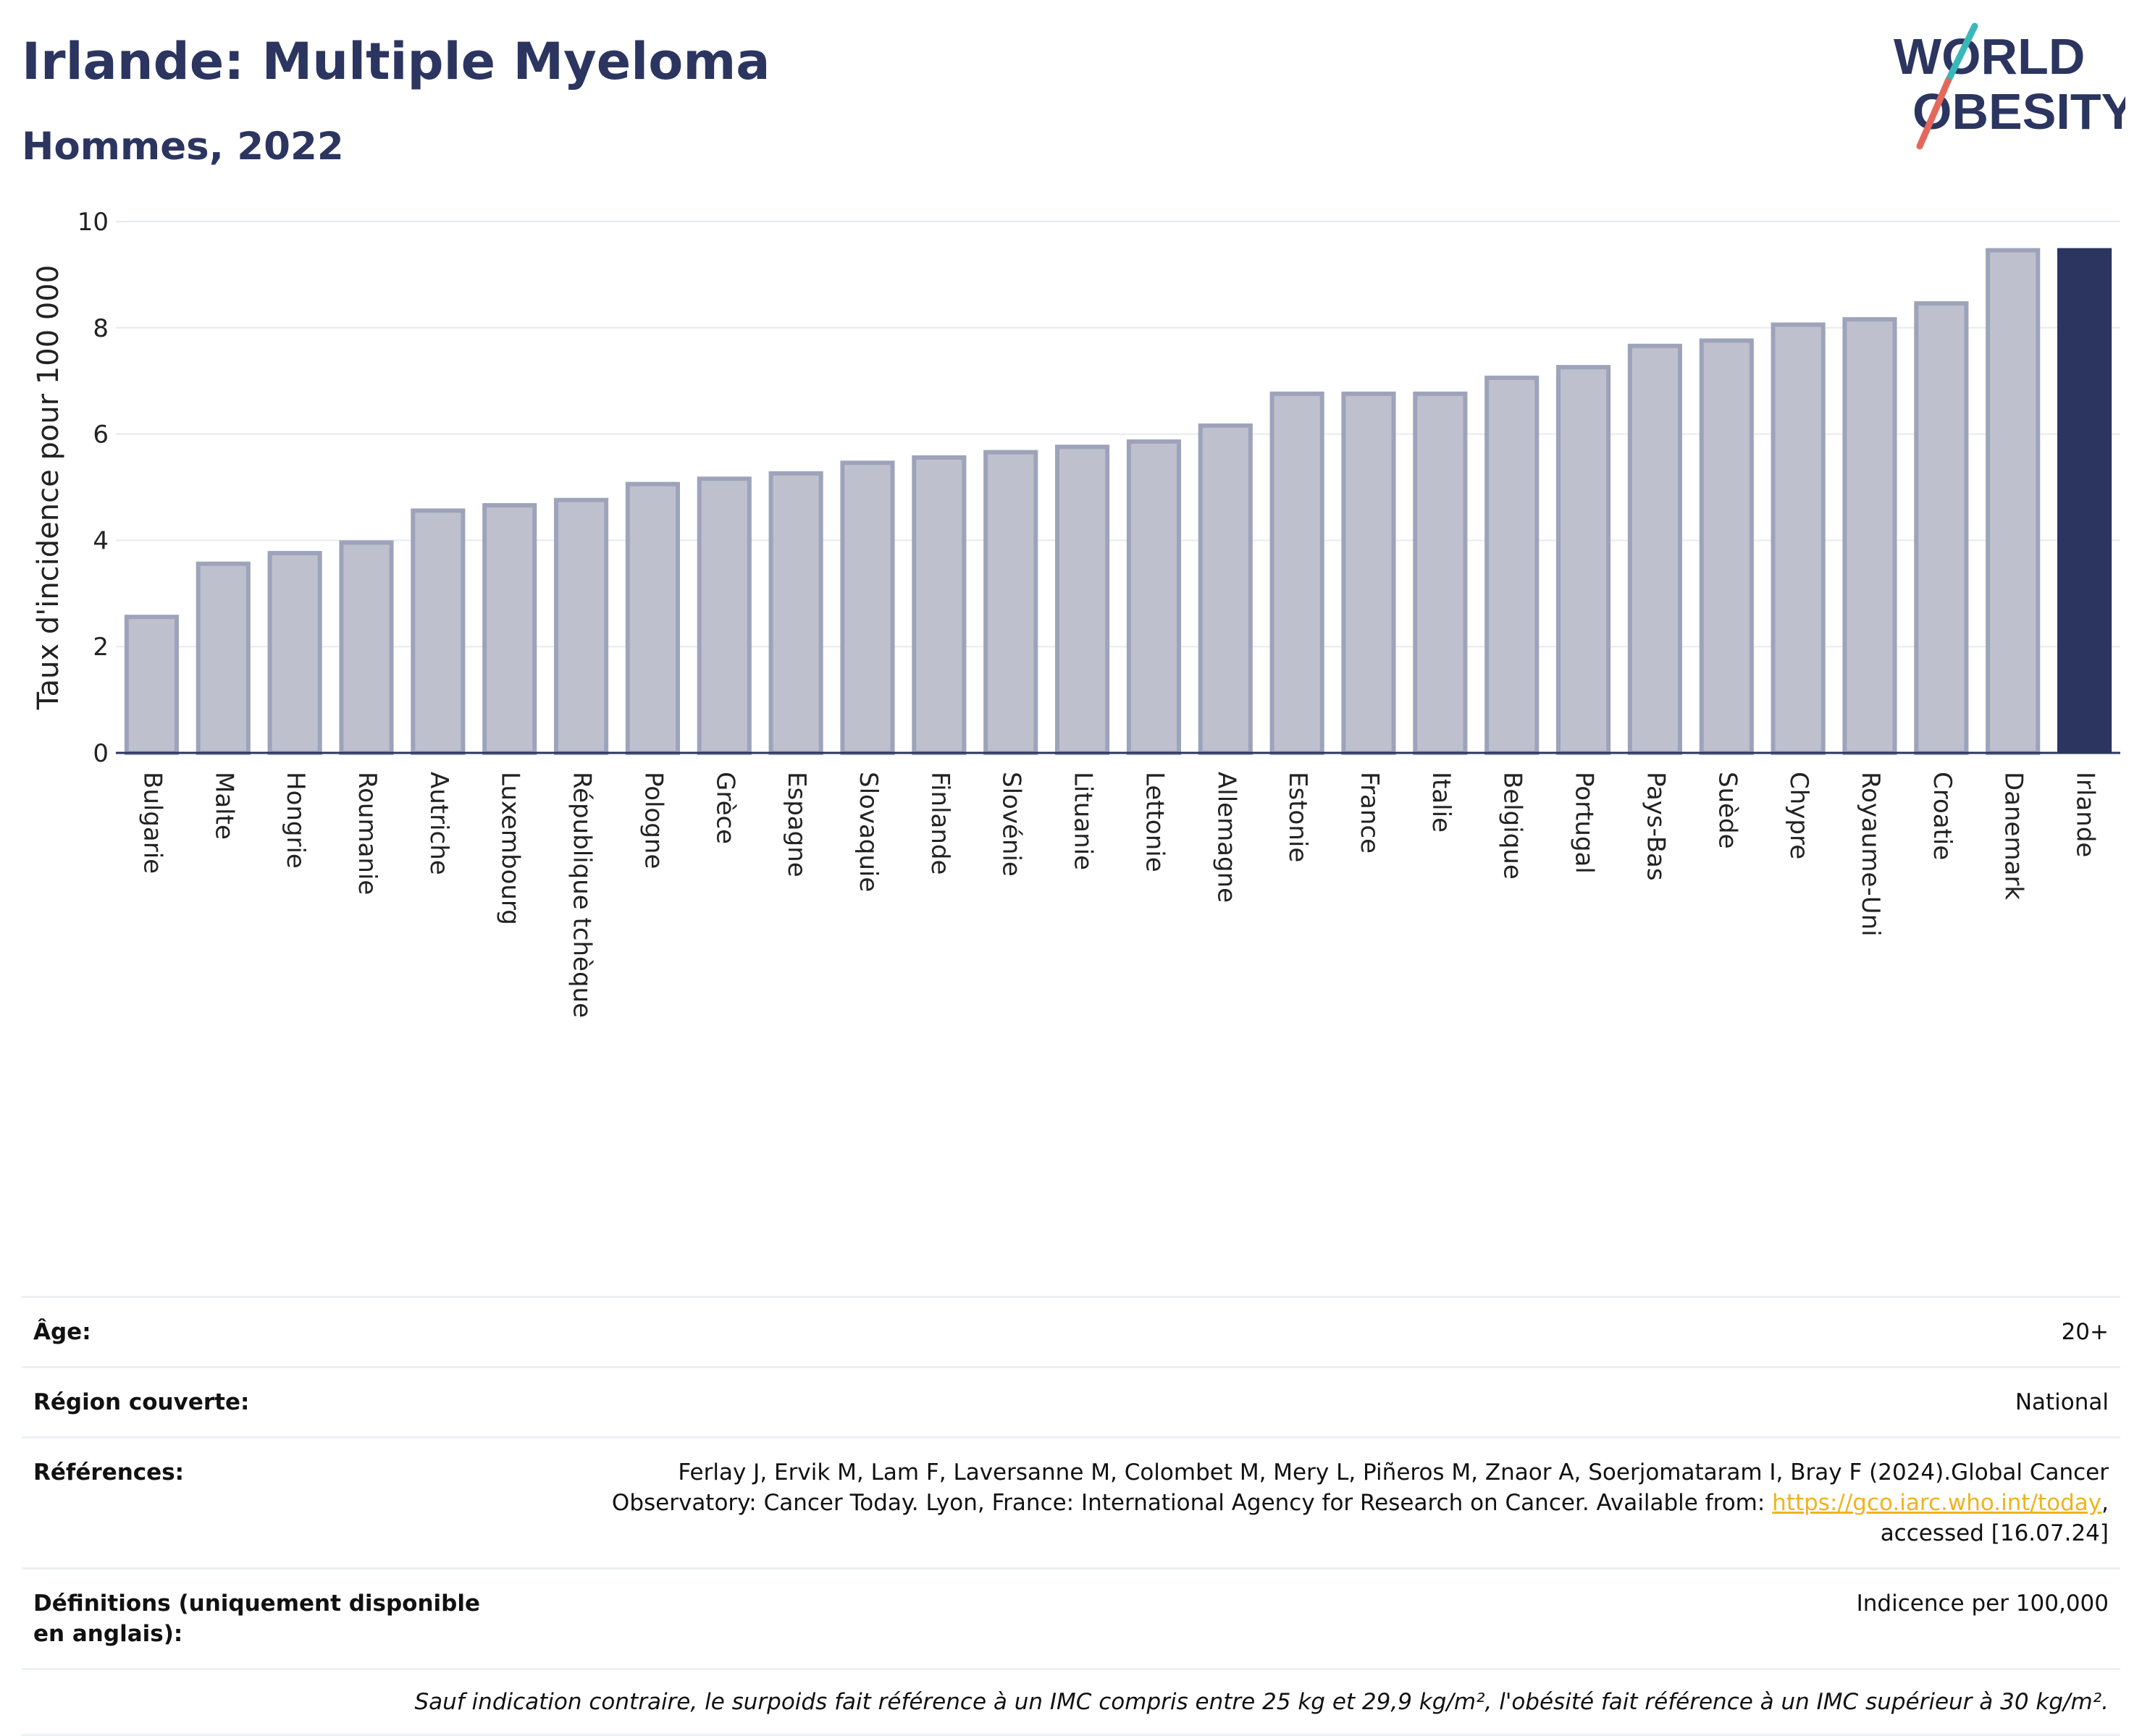 The width and height of the screenshot is (2142, 1736). I want to click on info-row-region: Région couverte: National, so click(1071, 1402).